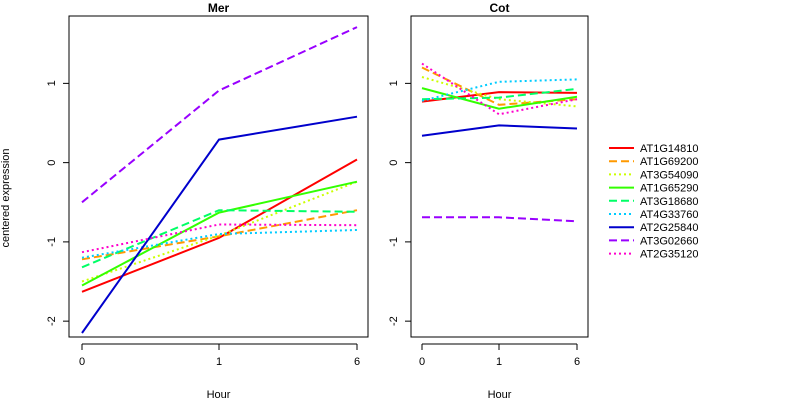 The image size is (800, 405). I want to click on series-line-at2g25840, so click(499, 130).